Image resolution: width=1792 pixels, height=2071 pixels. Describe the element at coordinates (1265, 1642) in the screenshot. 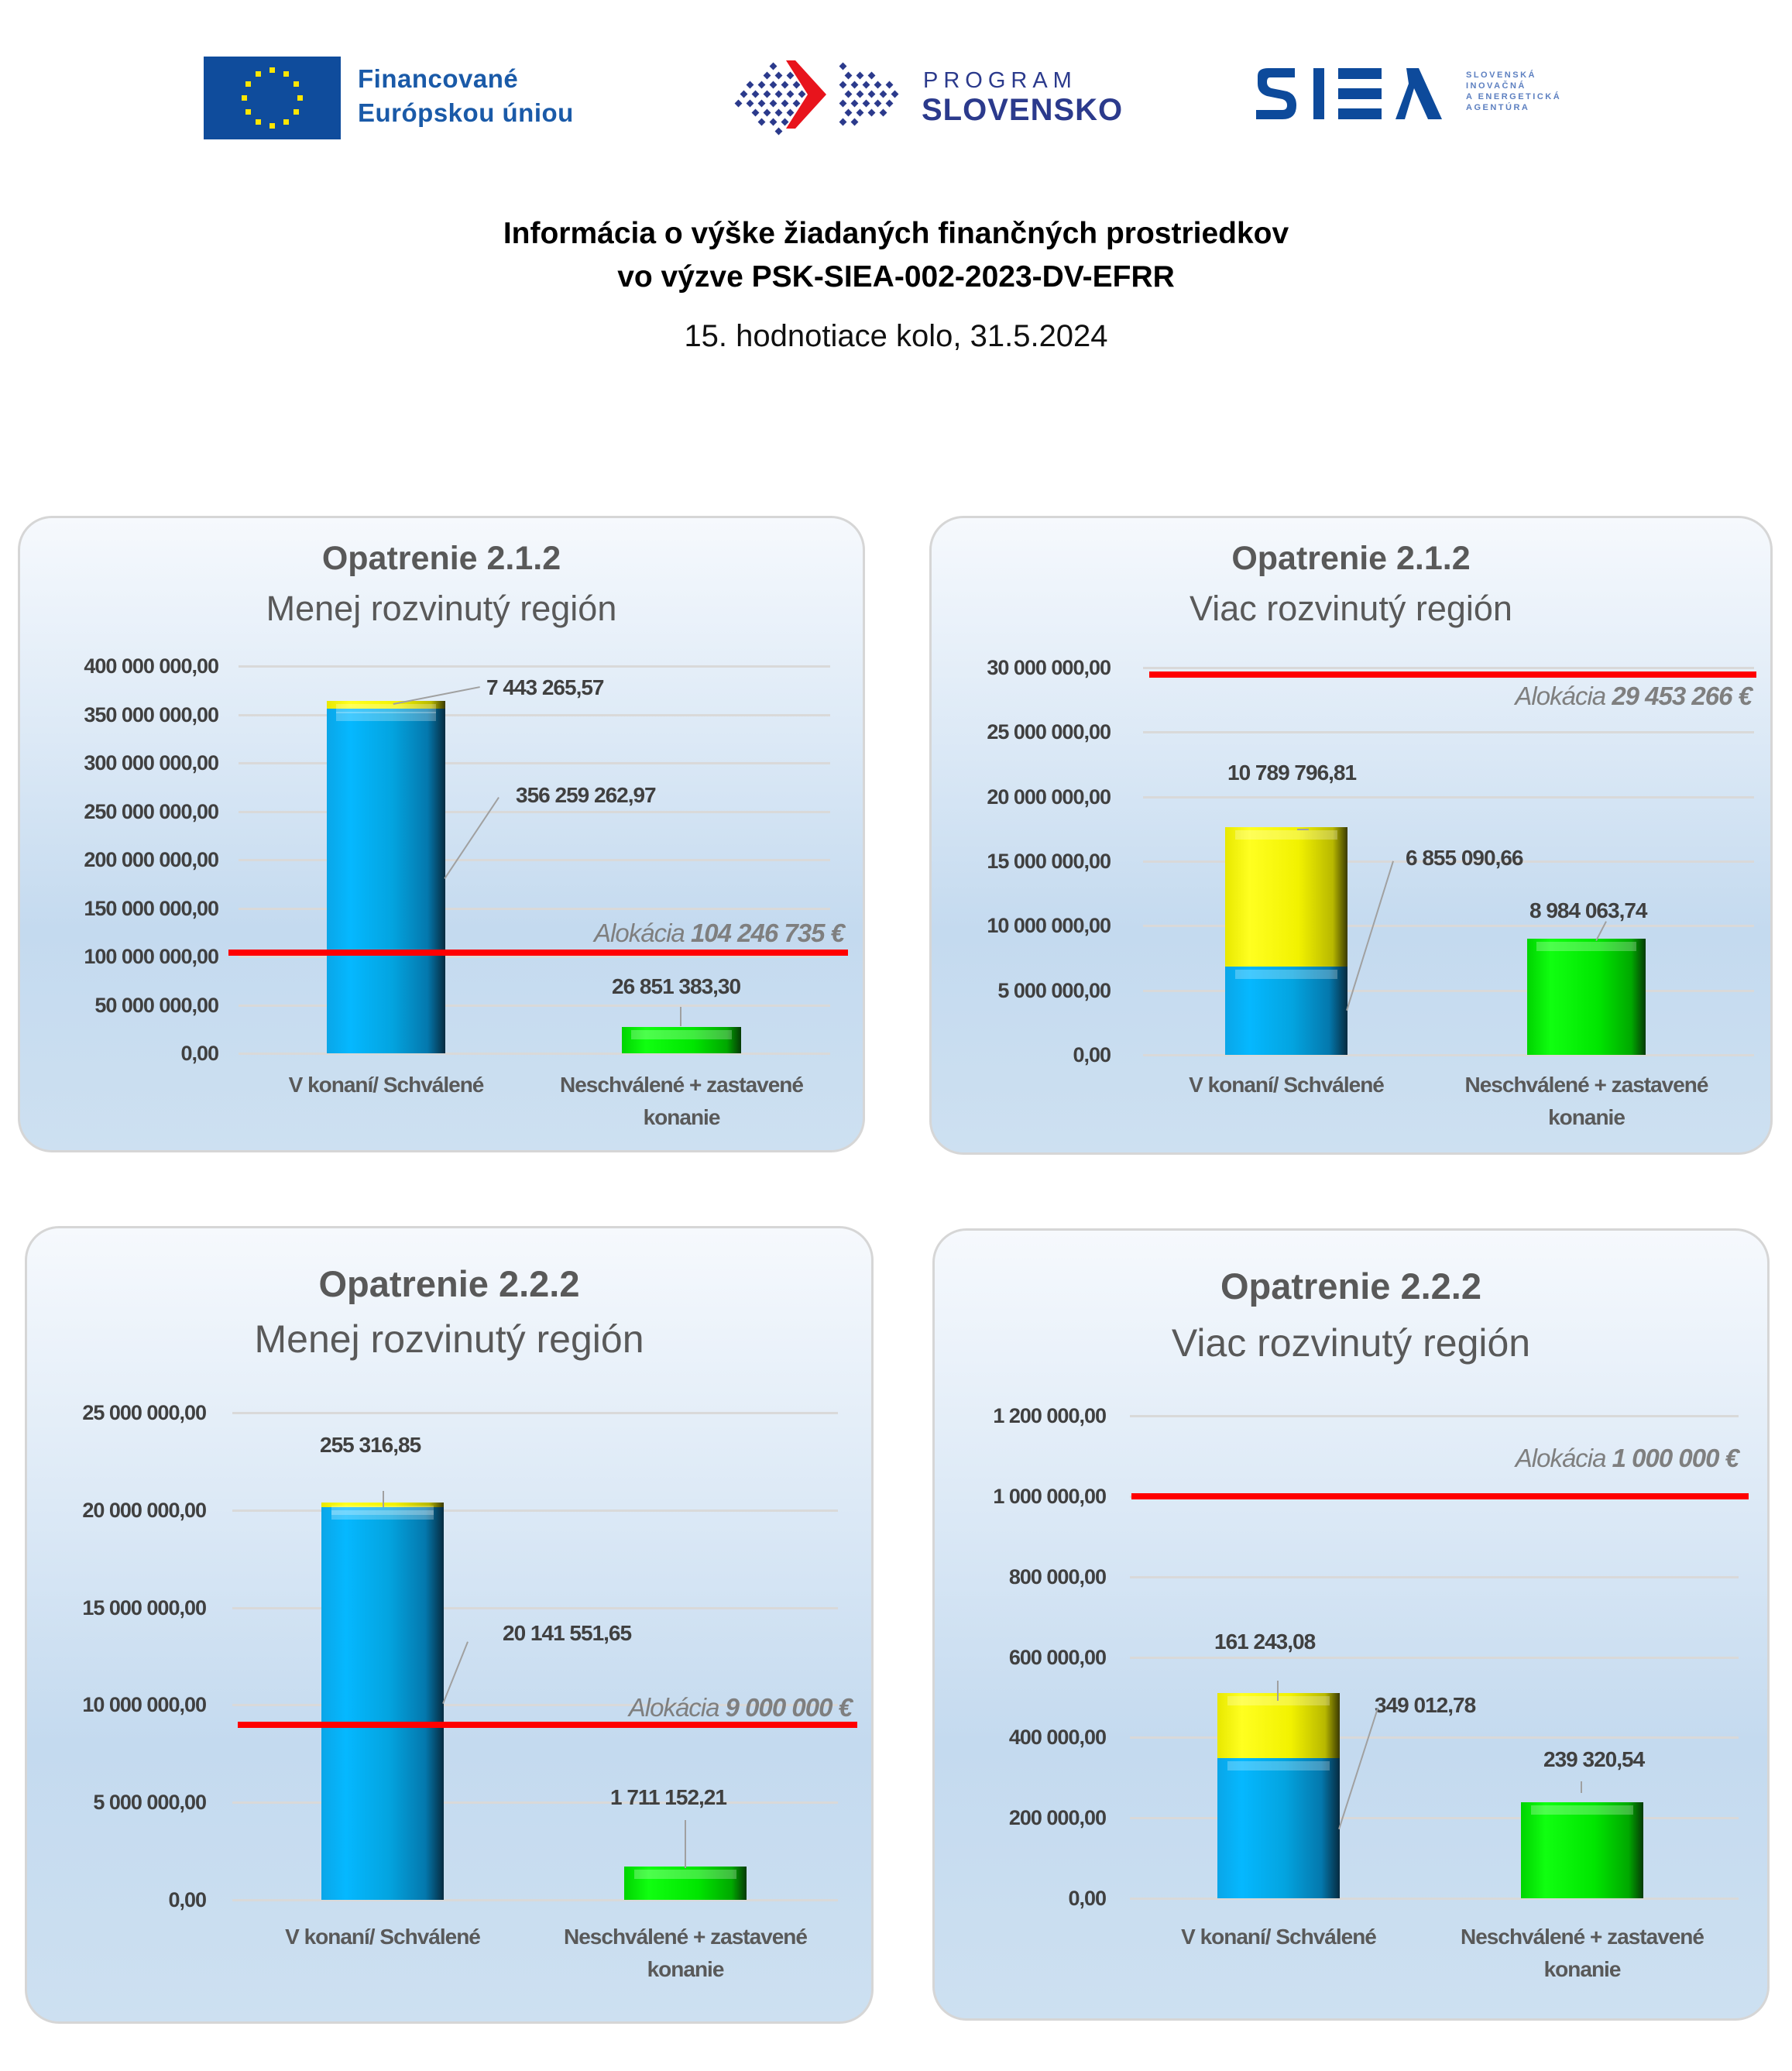

I see `data-label-yellow: 161 243,08` at that location.